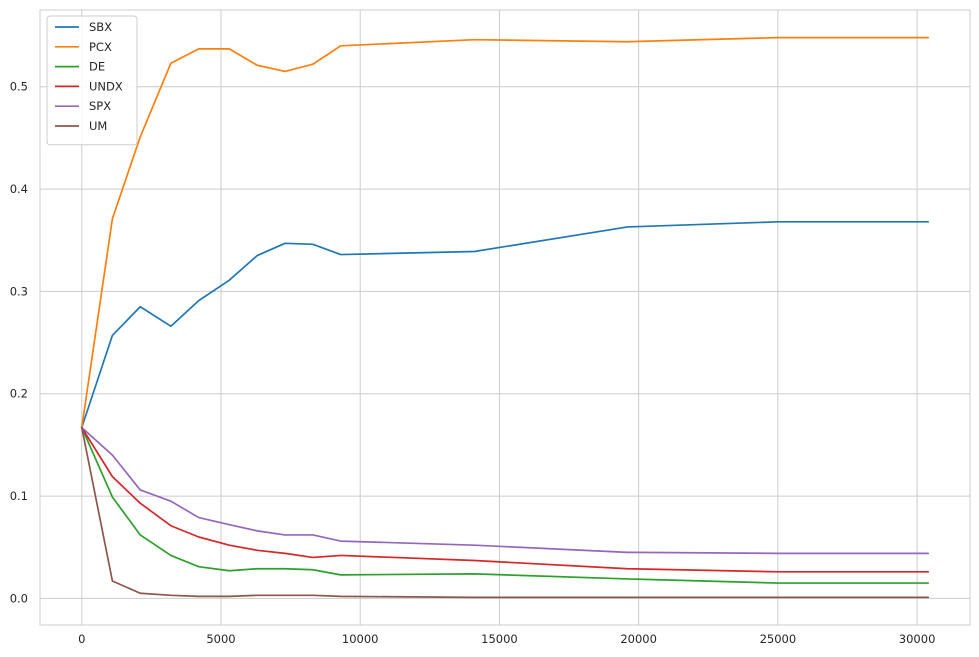 The image size is (979, 657). Describe the element at coordinates (100, 106) in the screenshot. I see `legend-label-spx: SPX` at that location.